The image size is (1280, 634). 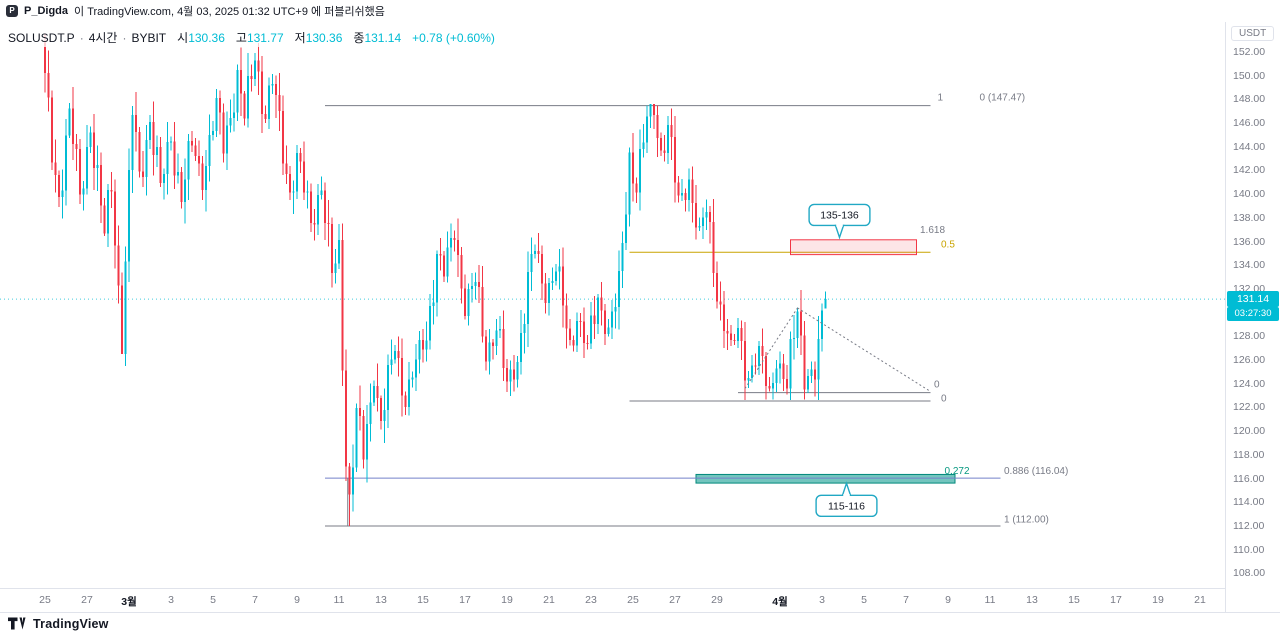 I want to click on trend-dotted-line, so click(x=864, y=349).